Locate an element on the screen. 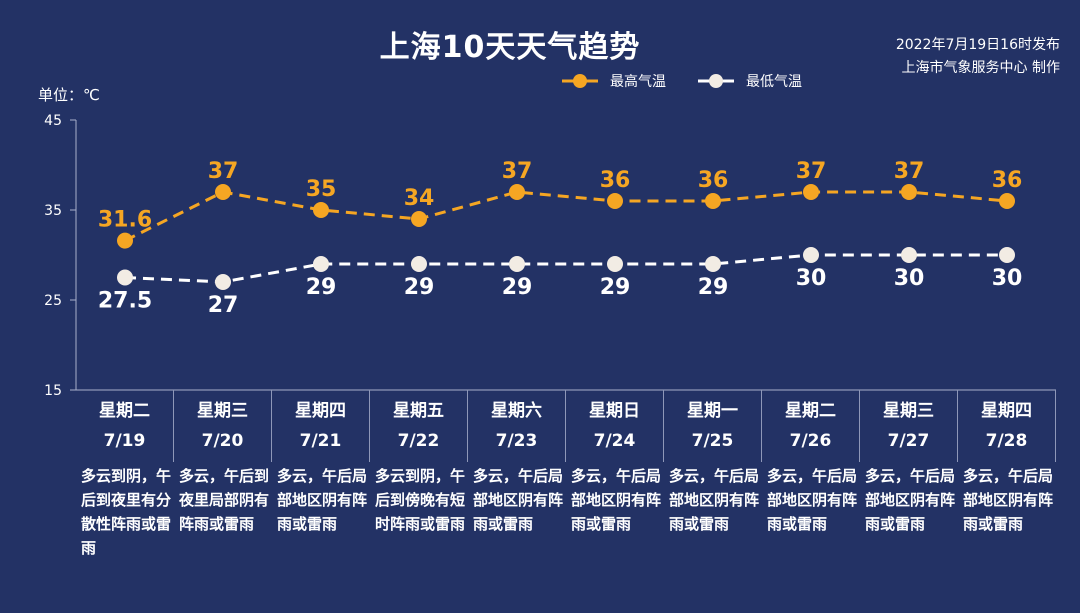  day-date: 7/20 is located at coordinates (222, 441).